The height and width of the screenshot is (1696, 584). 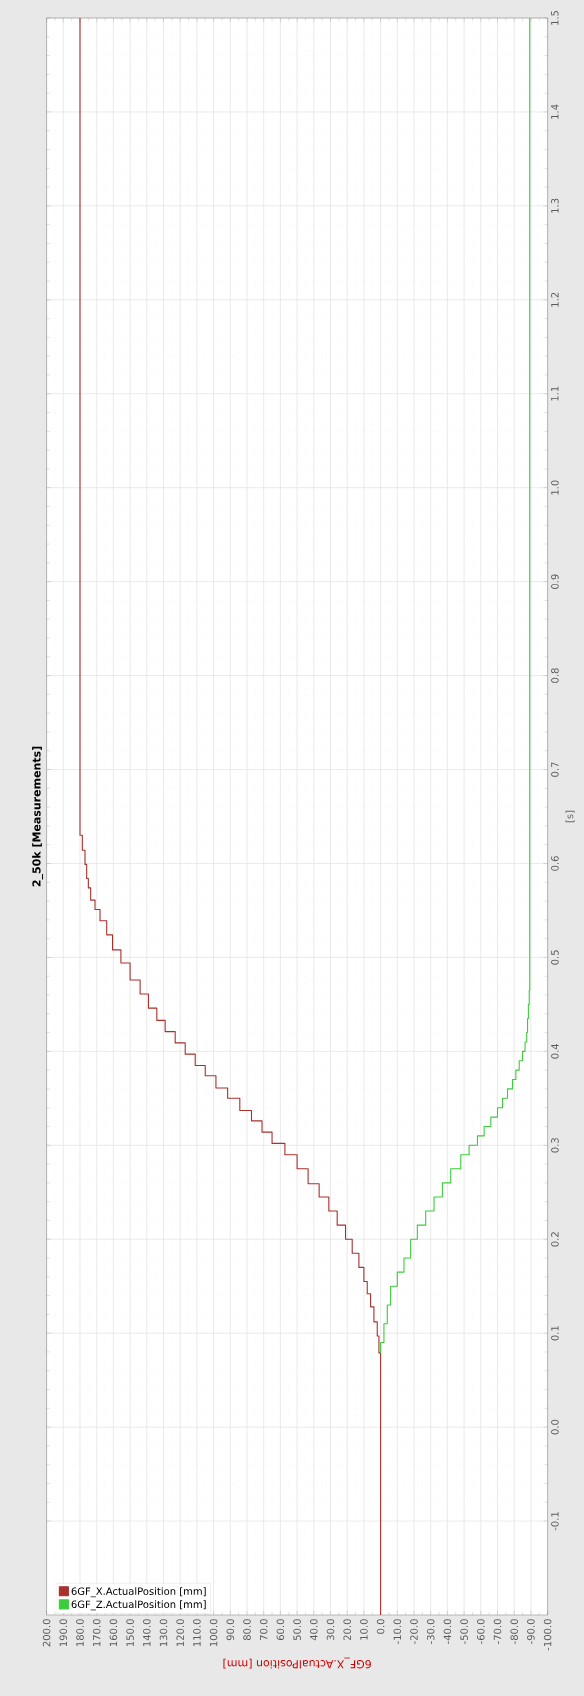 What do you see at coordinates (96, 1633) in the screenshot?
I see `x-tick-label: 170.0` at bounding box center [96, 1633].